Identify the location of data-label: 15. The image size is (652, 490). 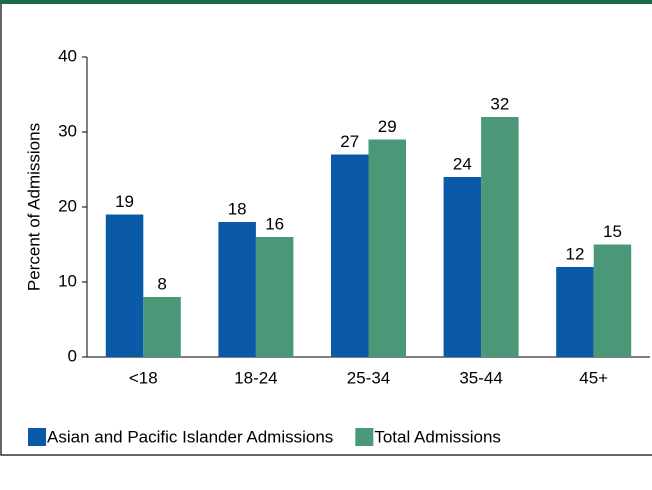
(612, 231).